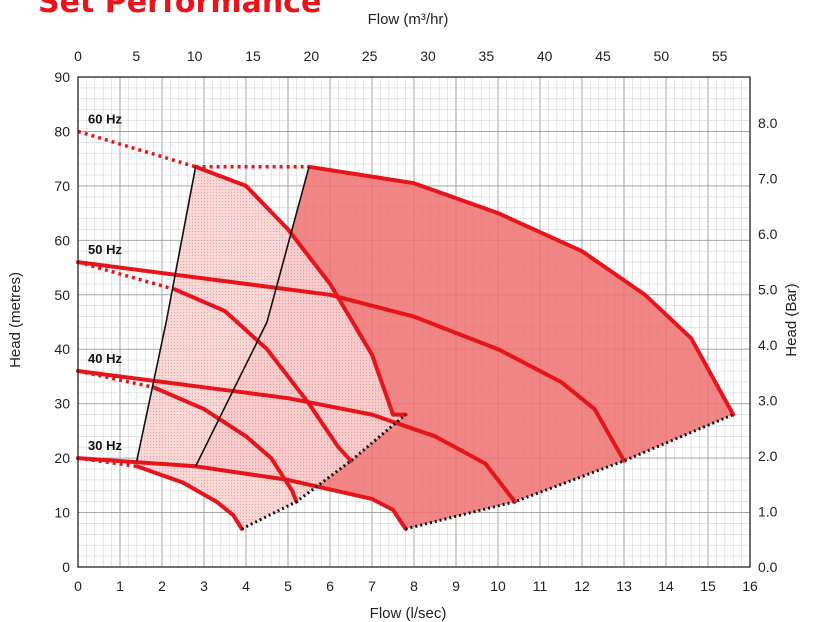  I want to click on x-tick-top-label: 20, so click(312, 56).